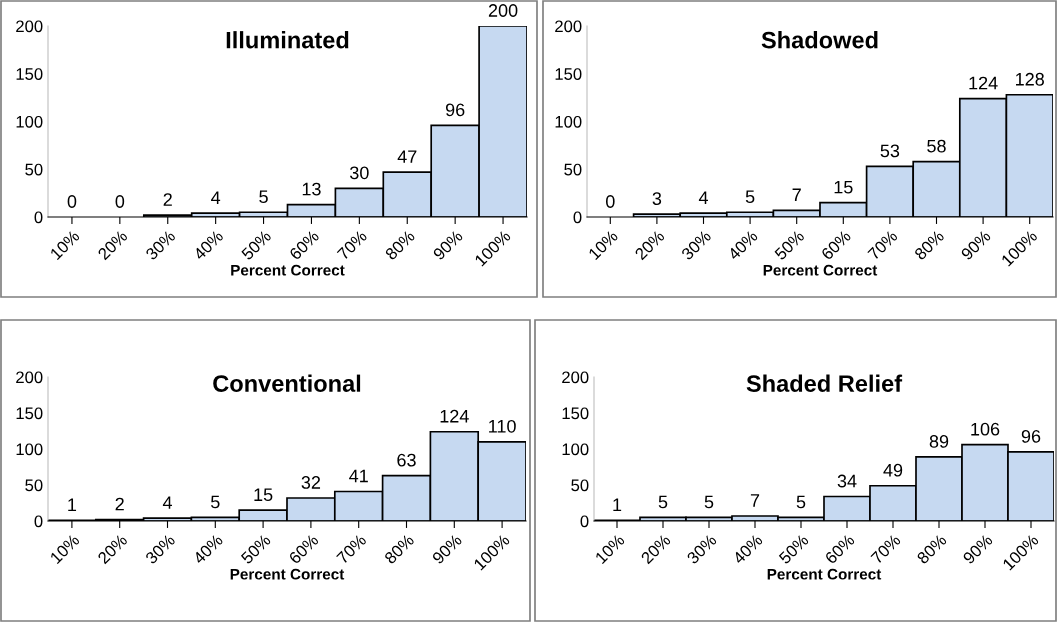 The image size is (1057, 622). I want to click on data-label: 30, so click(359, 173).